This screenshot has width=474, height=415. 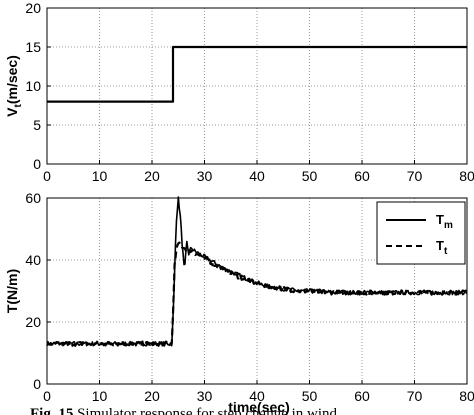 What do you see at coordinates (33, 198) in the screenshot?
I see `torque-y-tick-label: 60` at bounding box center [33, 198].